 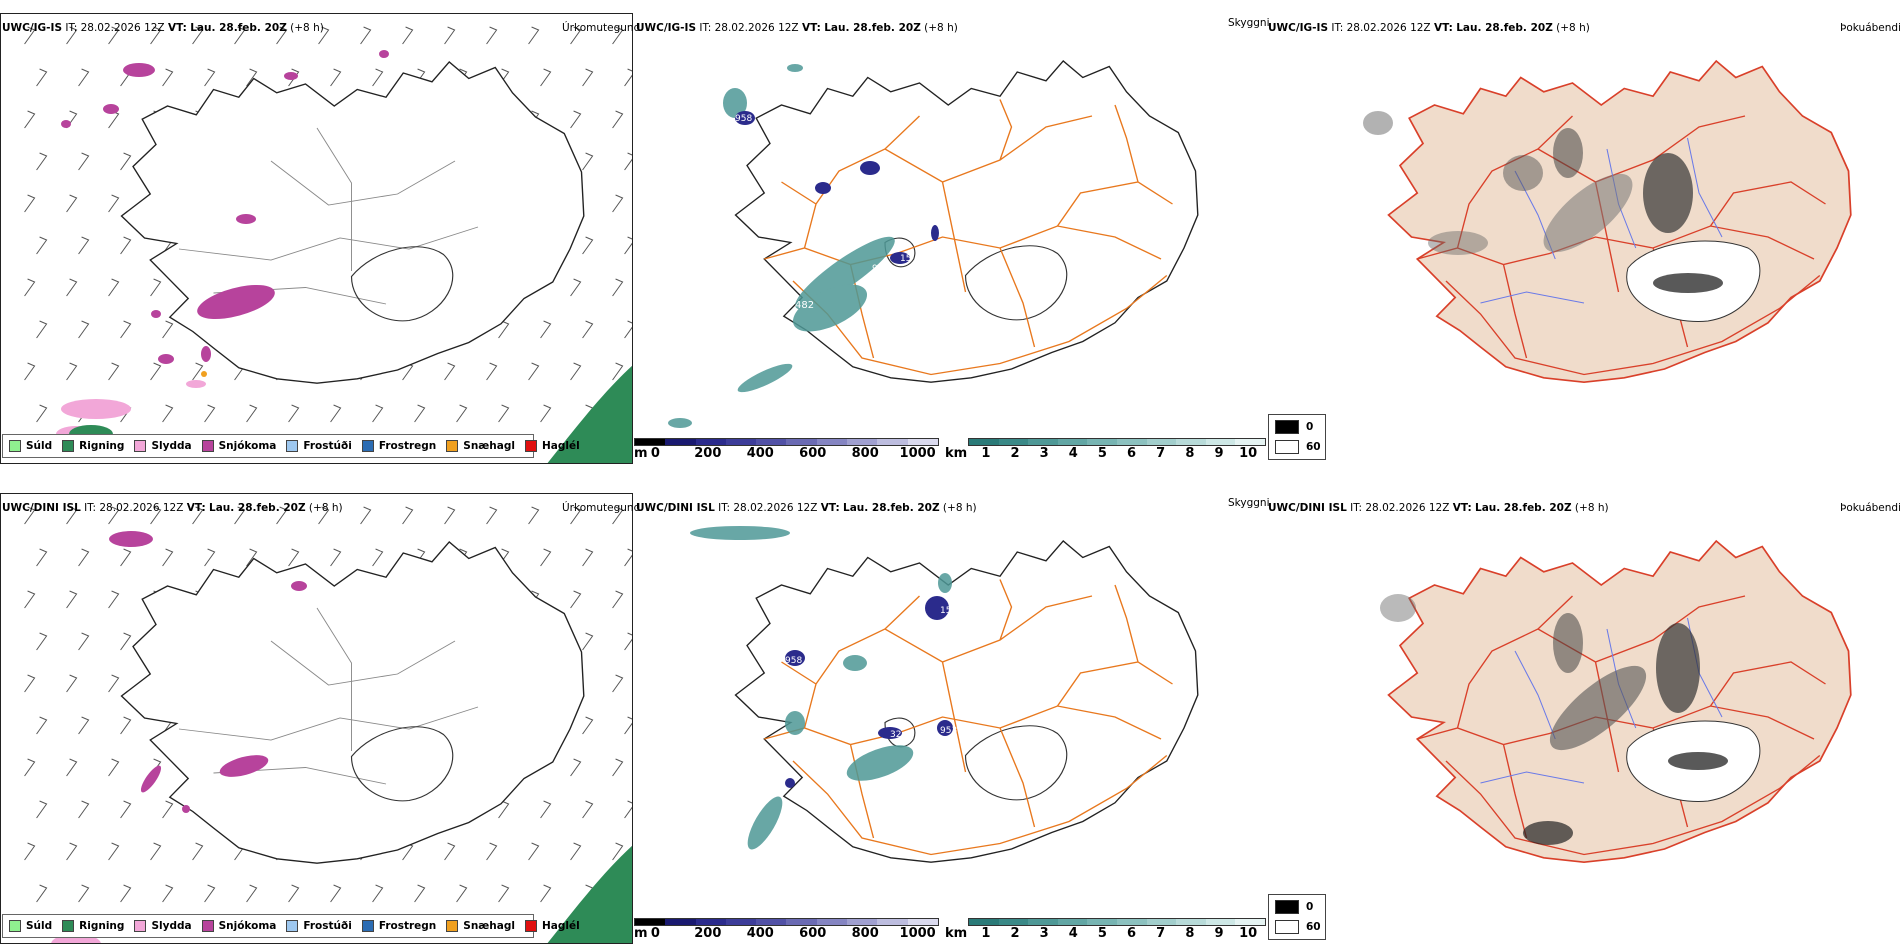 I want to click on vis-panel-row2: 15 958 953 32, so click(x=950, y=705).